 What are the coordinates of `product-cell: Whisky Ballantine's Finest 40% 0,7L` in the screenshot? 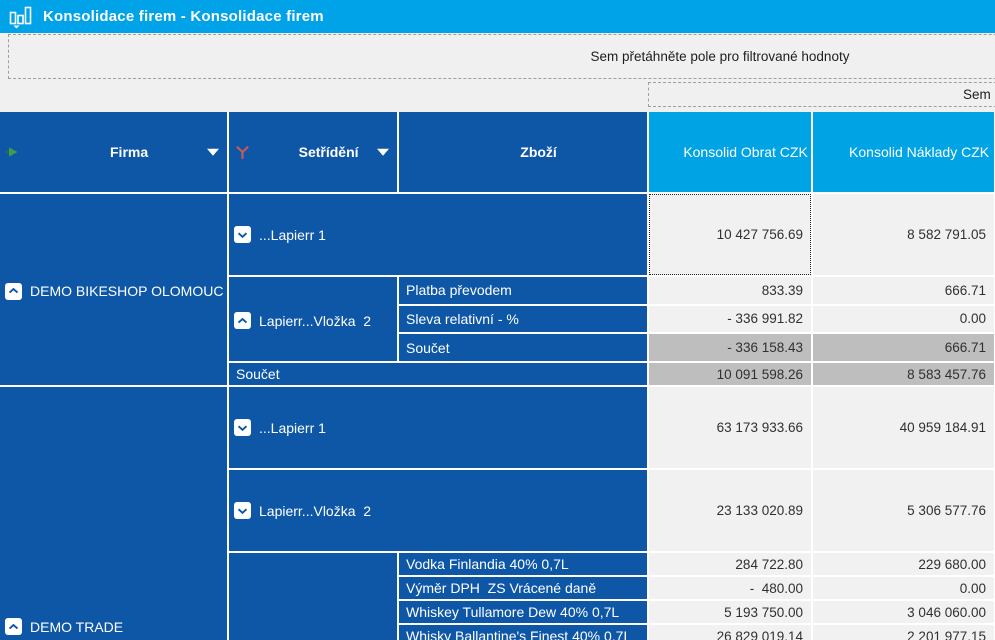 It's located at (523, 632).